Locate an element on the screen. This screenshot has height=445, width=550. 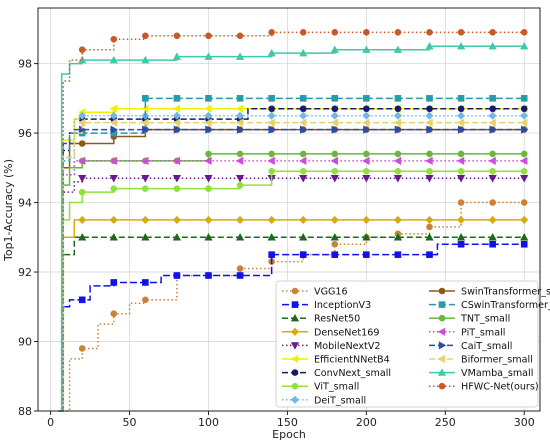
y-tick-label: 90 is located at coordinates (25, 342).